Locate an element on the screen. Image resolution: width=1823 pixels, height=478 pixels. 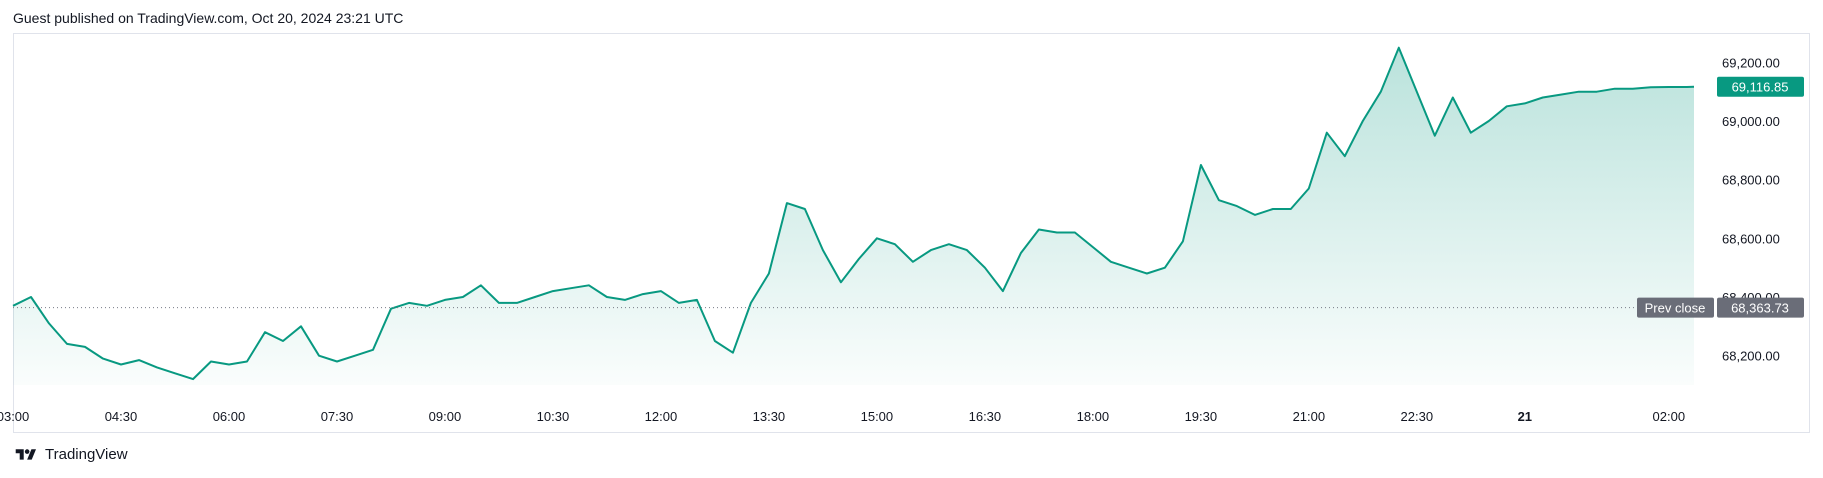
x-tick-label: 02:00 is located at coordinates (1669, 416).